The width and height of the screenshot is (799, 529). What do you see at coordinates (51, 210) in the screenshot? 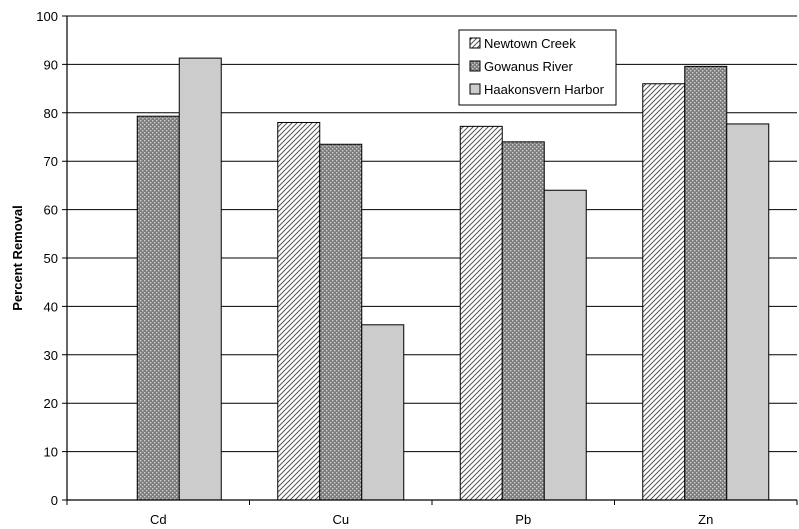
I see `y-tick-label: 60` at bounding box center [51, 210].